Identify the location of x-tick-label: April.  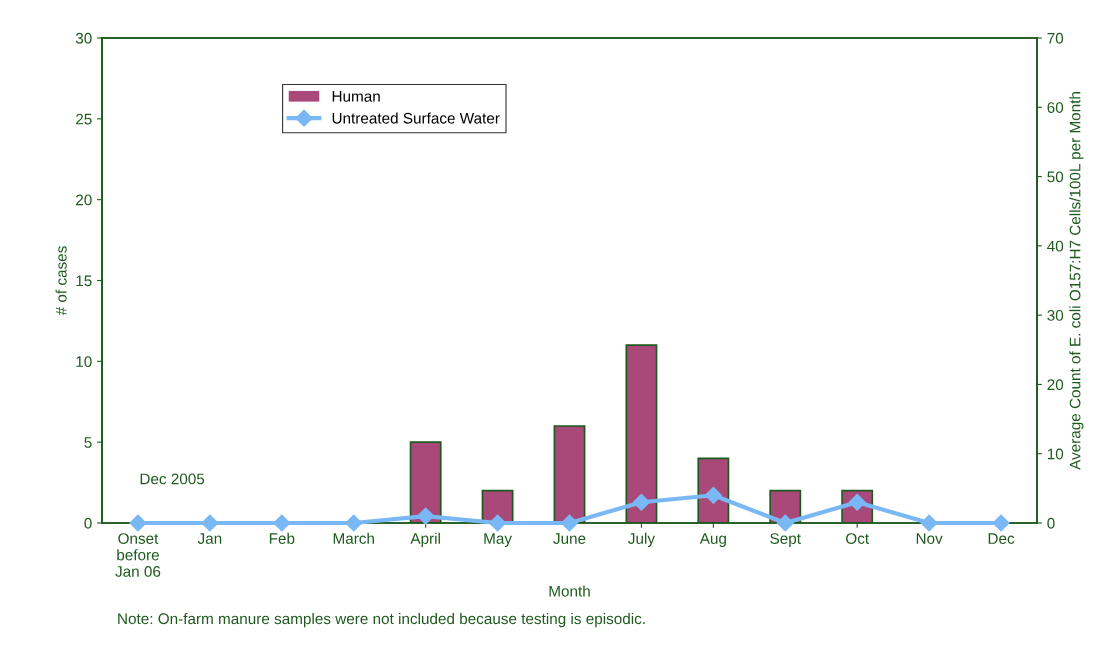
(425, 539).